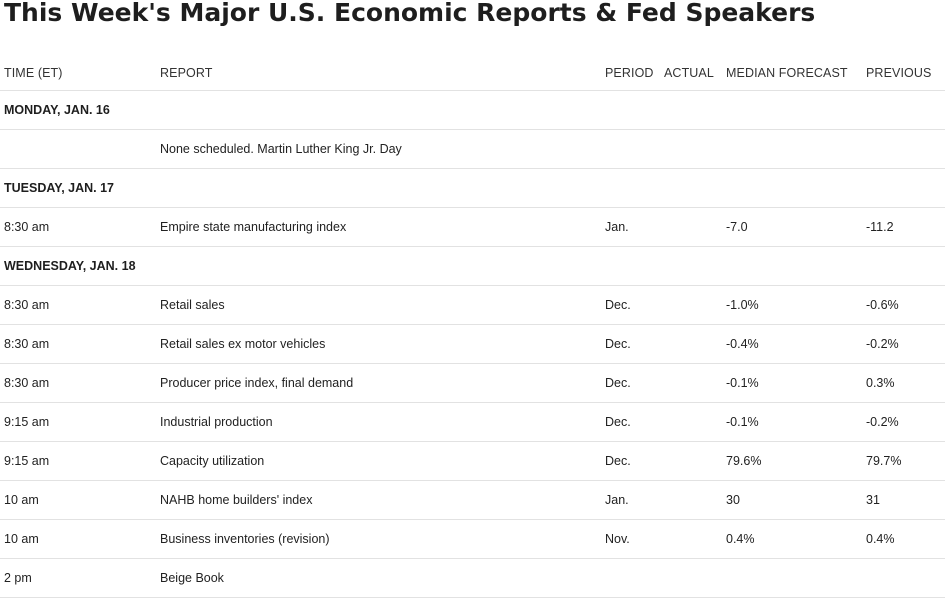 Image resolution: width=945 pixels, height=601 pixels. Describe the element at coordinates (630, 73) in the screenshot. I see `header-period: PERIOD` at that location.